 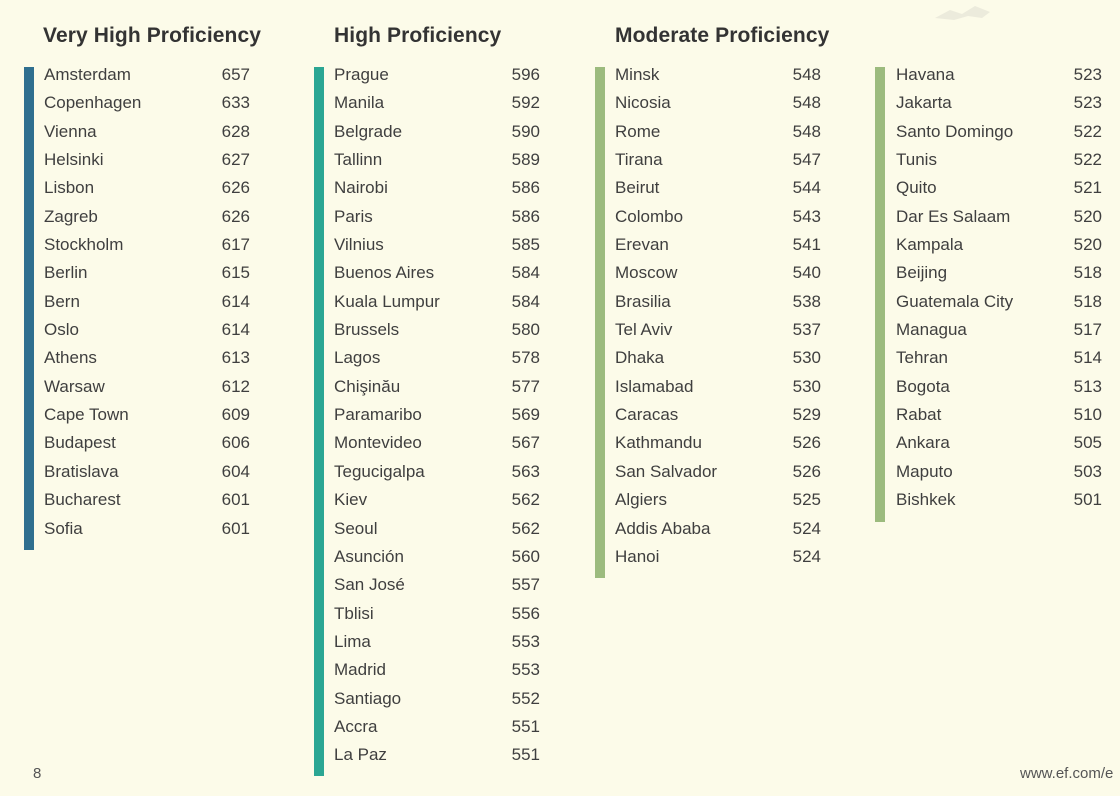 I want to click on city-name: La Paz, so click(x=360, y=755).